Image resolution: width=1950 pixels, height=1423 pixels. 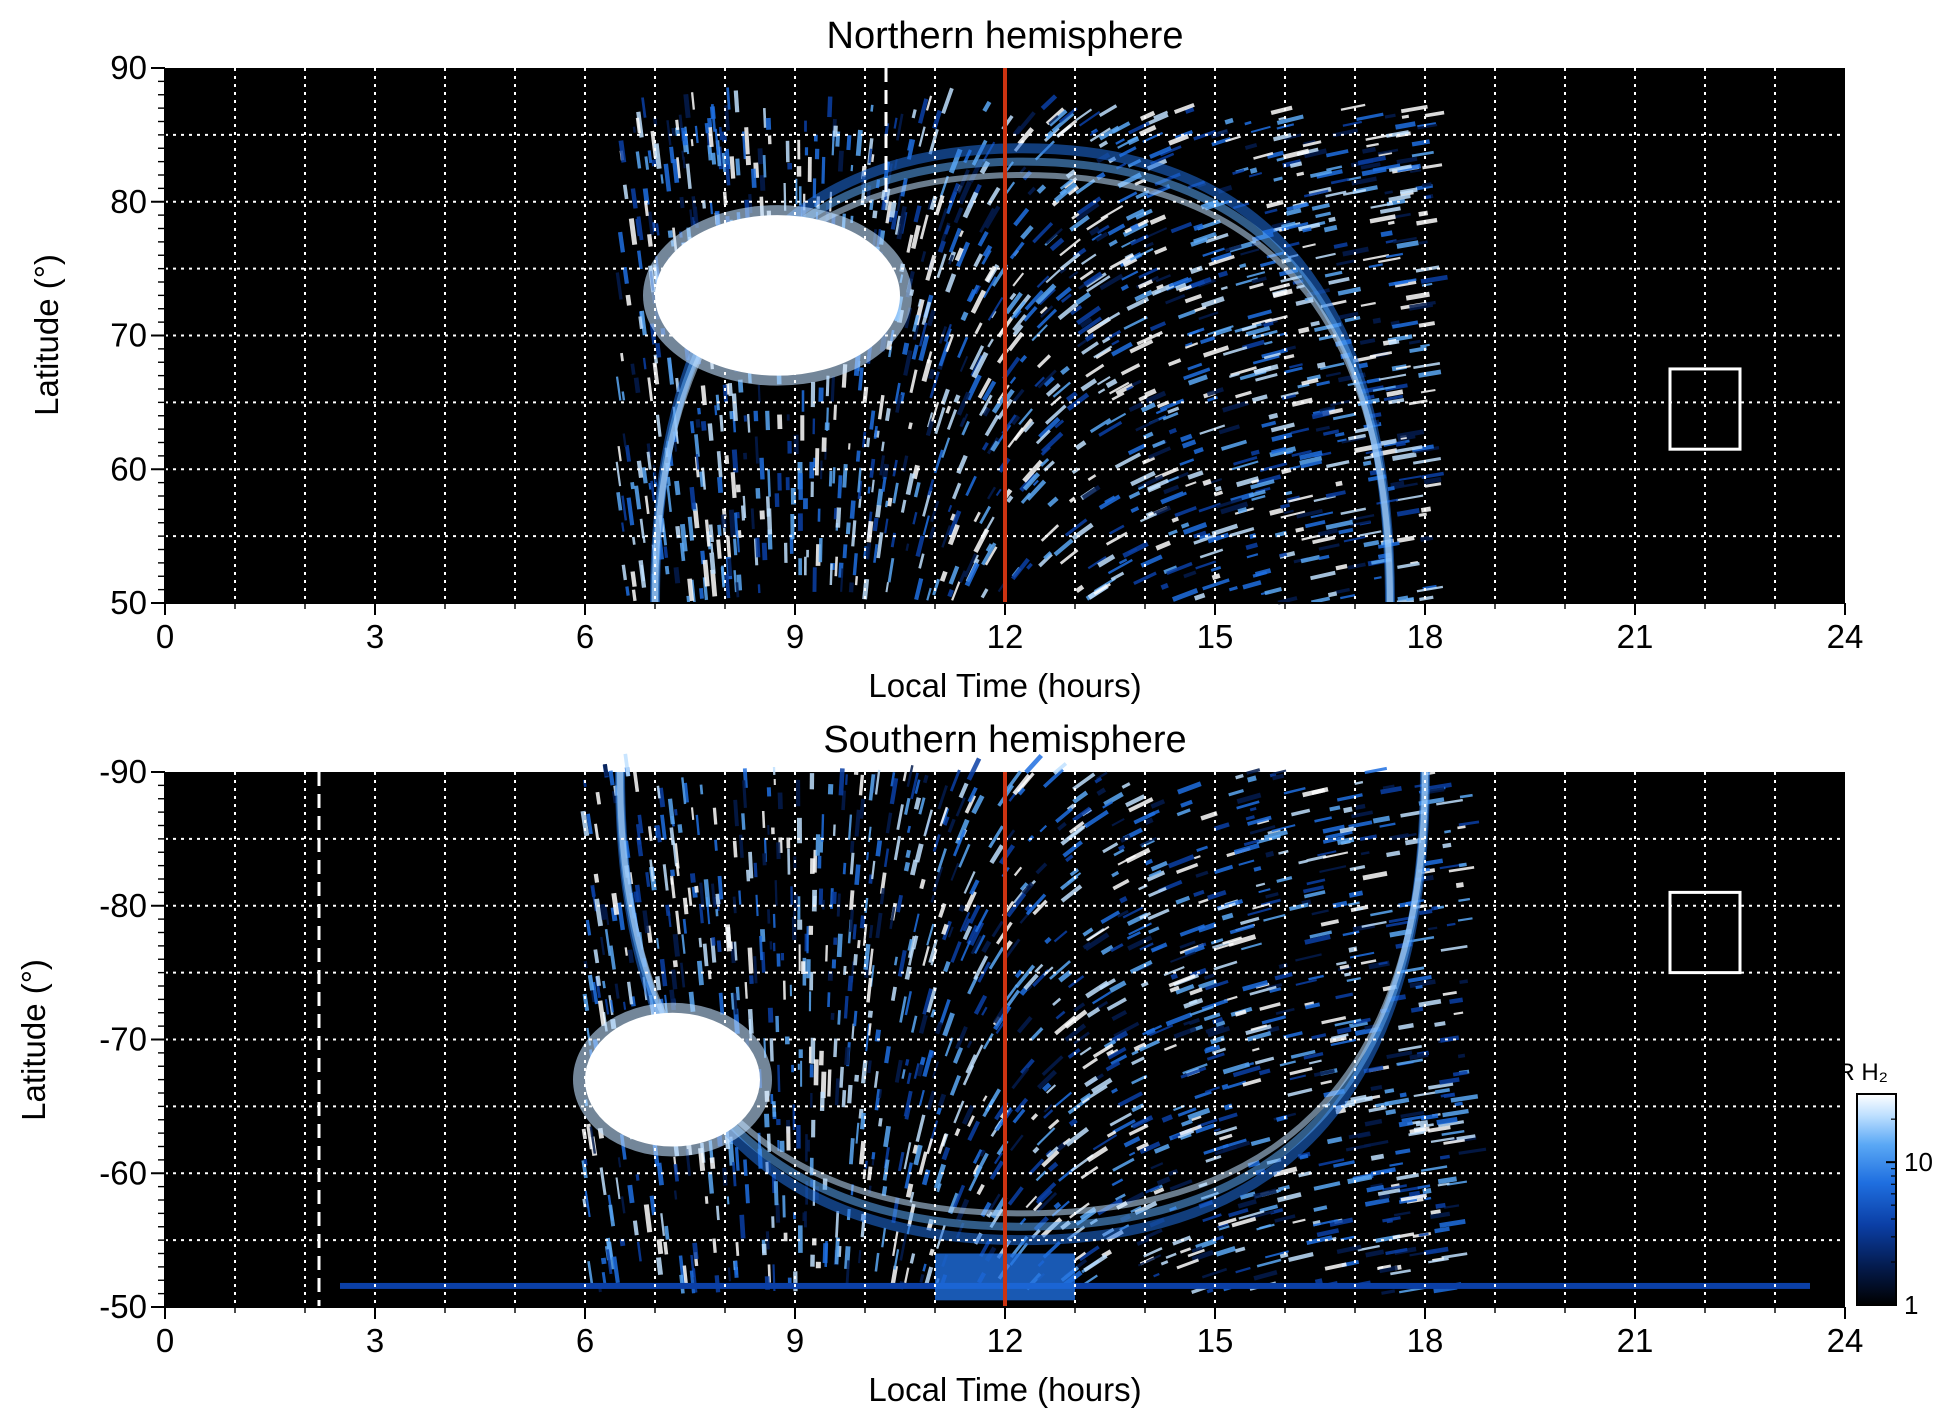 I want to click on y-tick-label: 80, so click(x=128, y=201).